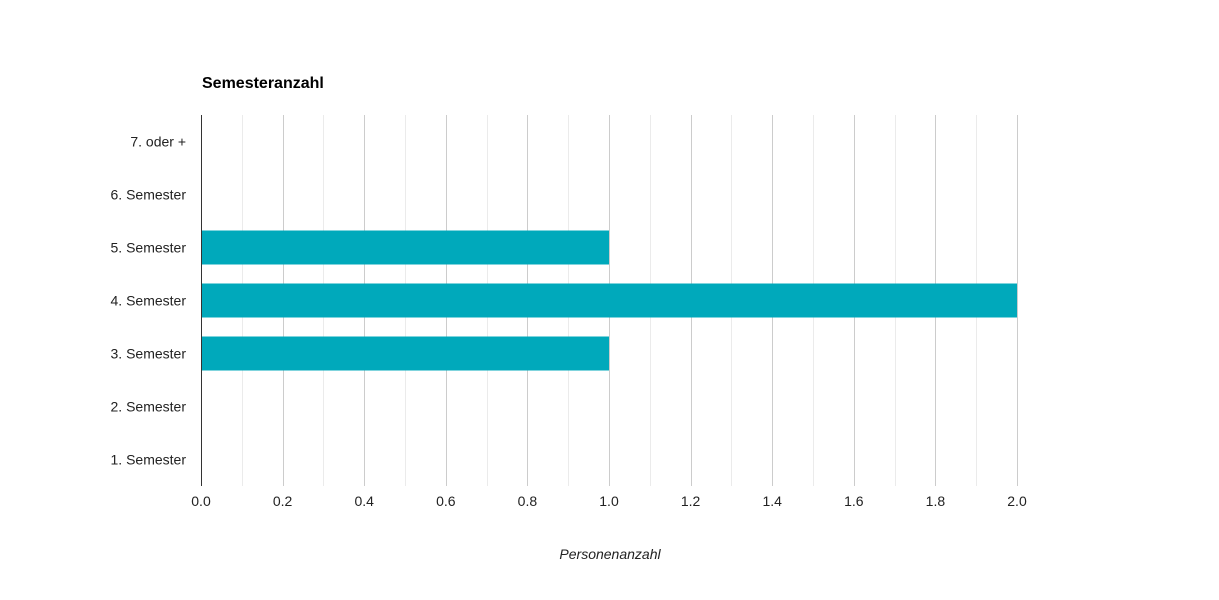 The height and width of the screenshot is (600, 1219). What do you see at coordinates (854, 501) in the screenshot?
I see `x-tick-label: 1.6` at bounding box center [854, 501].